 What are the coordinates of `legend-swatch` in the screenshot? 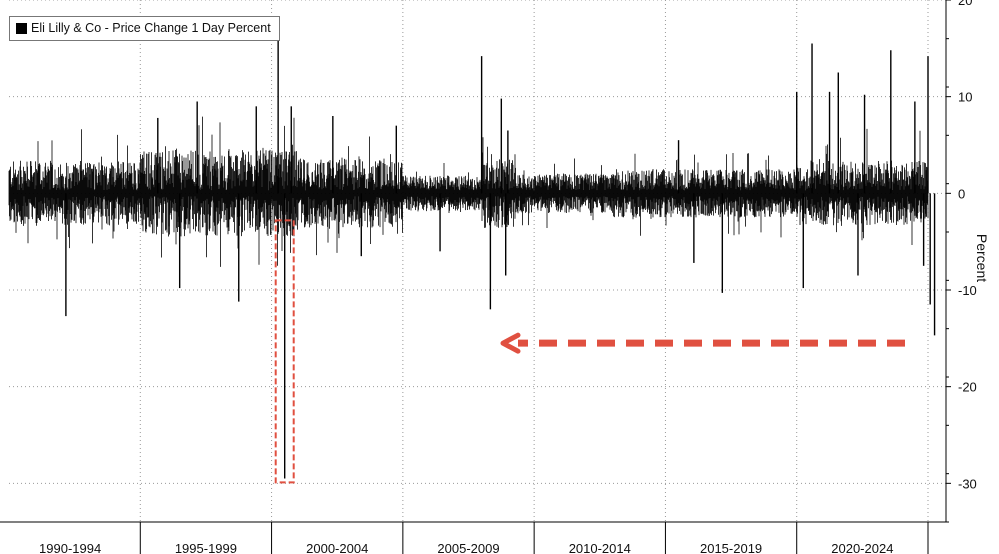 It's located at (21, 28).